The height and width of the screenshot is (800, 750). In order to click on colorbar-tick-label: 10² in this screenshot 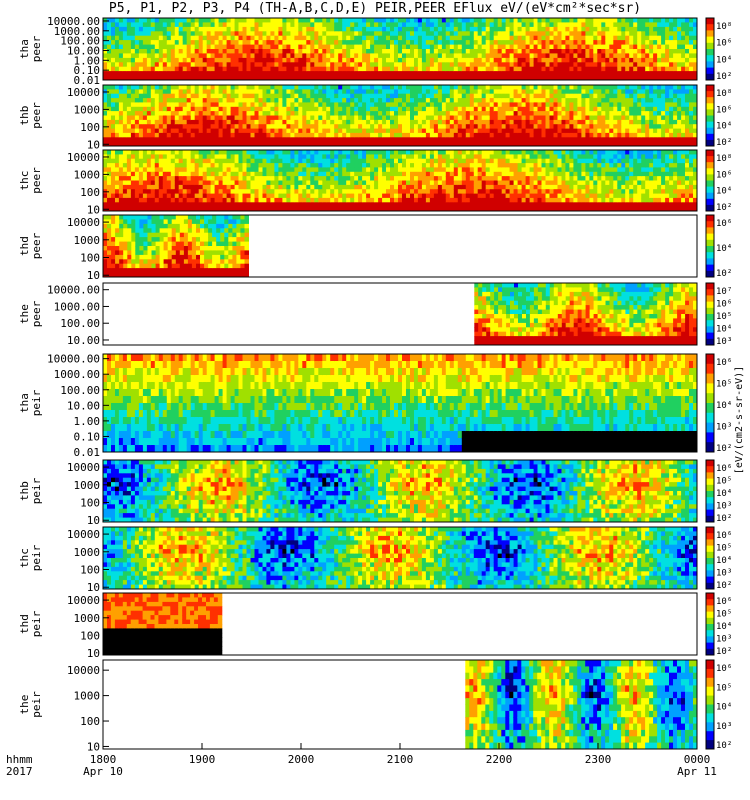, I will do `click(724, 77)`.